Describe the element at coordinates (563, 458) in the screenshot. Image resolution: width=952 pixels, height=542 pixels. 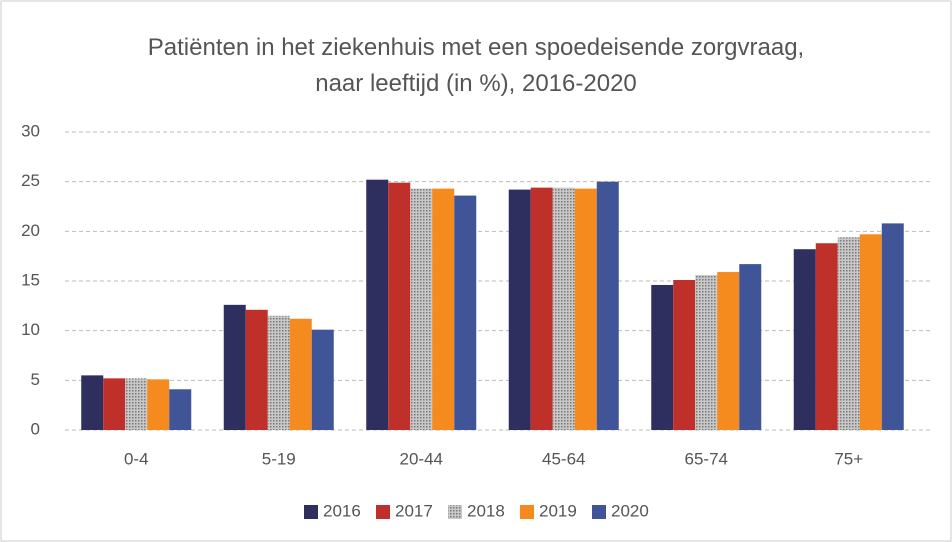
I see `x-tick-label: 45-64` at that location.